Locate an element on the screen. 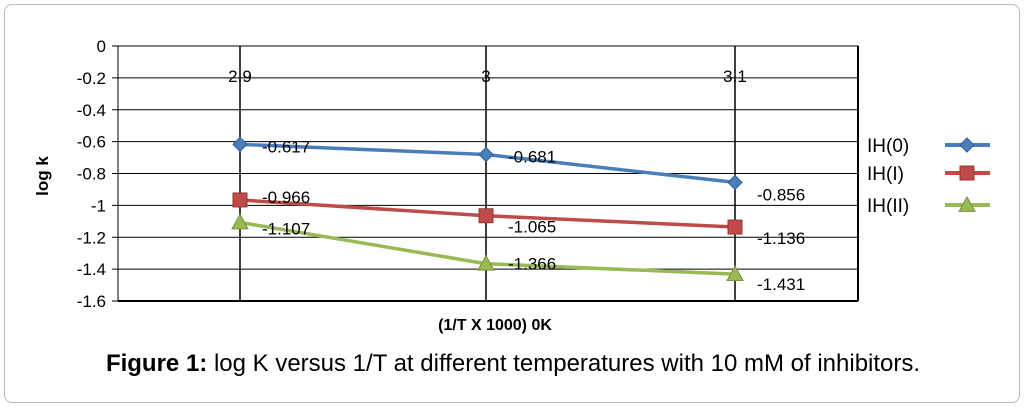 Image resolution: width=1026 pixels, height=409 pixels. data-label: -1.366 is located at coordinates (532, 264).